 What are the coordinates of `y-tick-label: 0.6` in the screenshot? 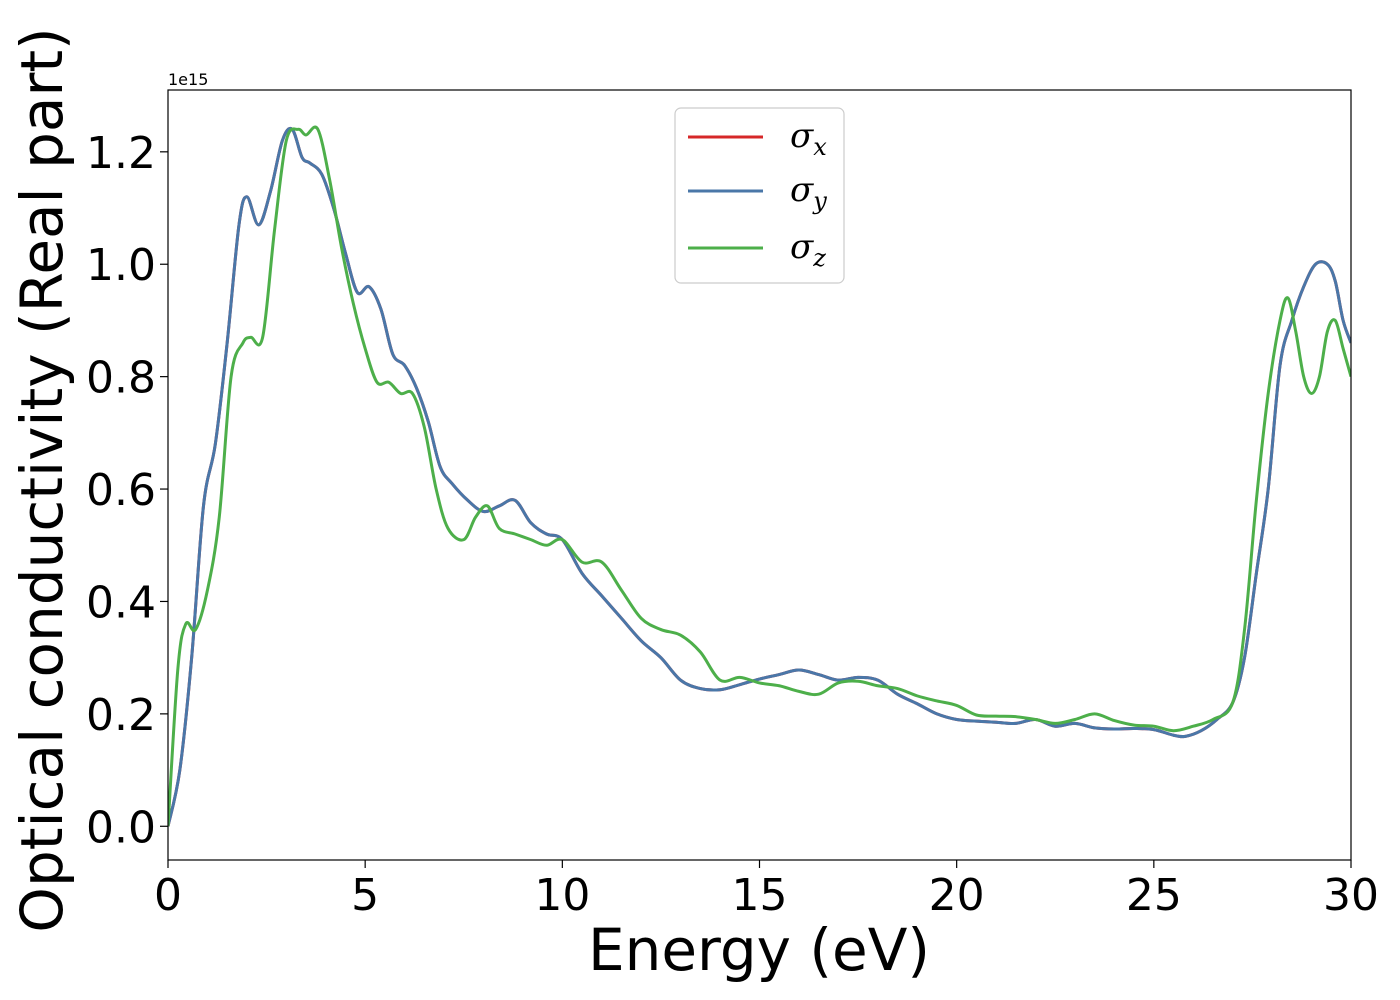 It's located at (121, 490).